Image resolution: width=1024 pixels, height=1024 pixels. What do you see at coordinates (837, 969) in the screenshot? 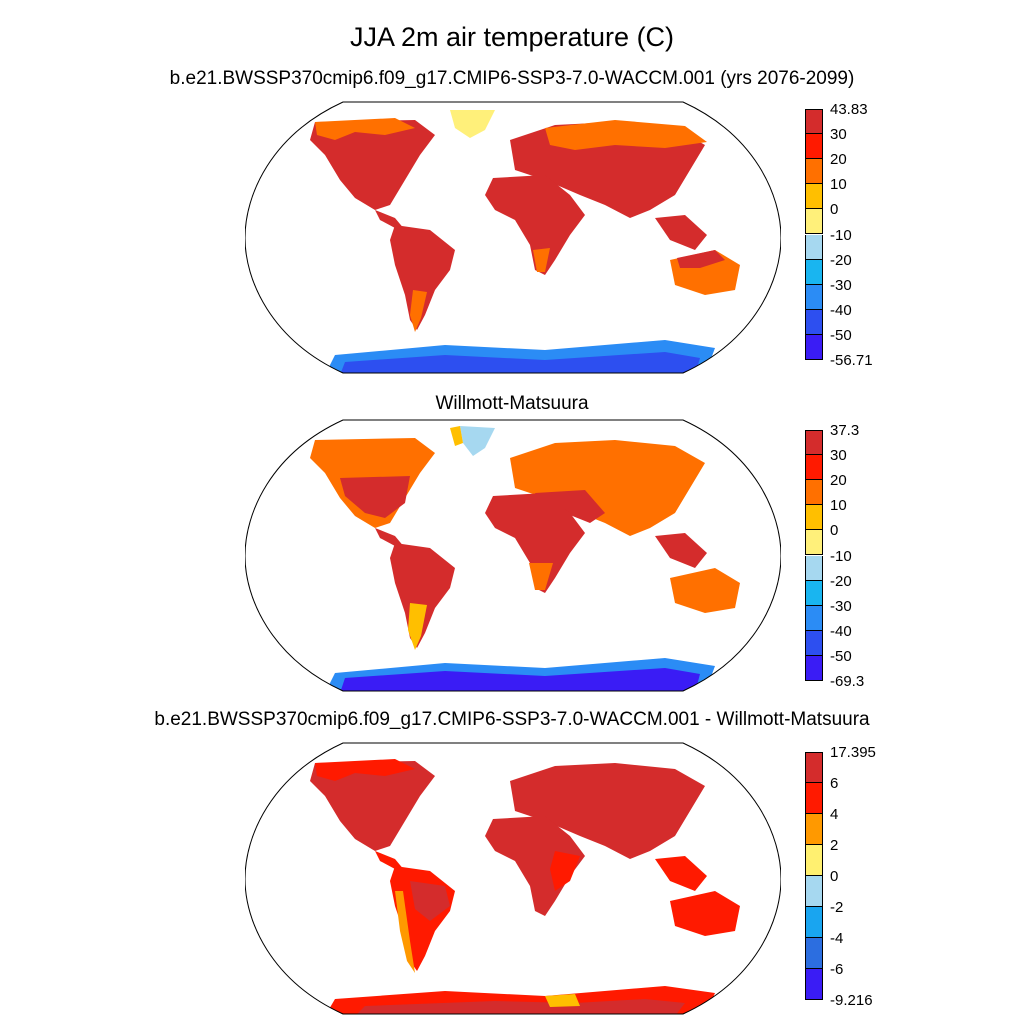
I see `colorbar-tick-label: -6` at bounding box center [837, 969].